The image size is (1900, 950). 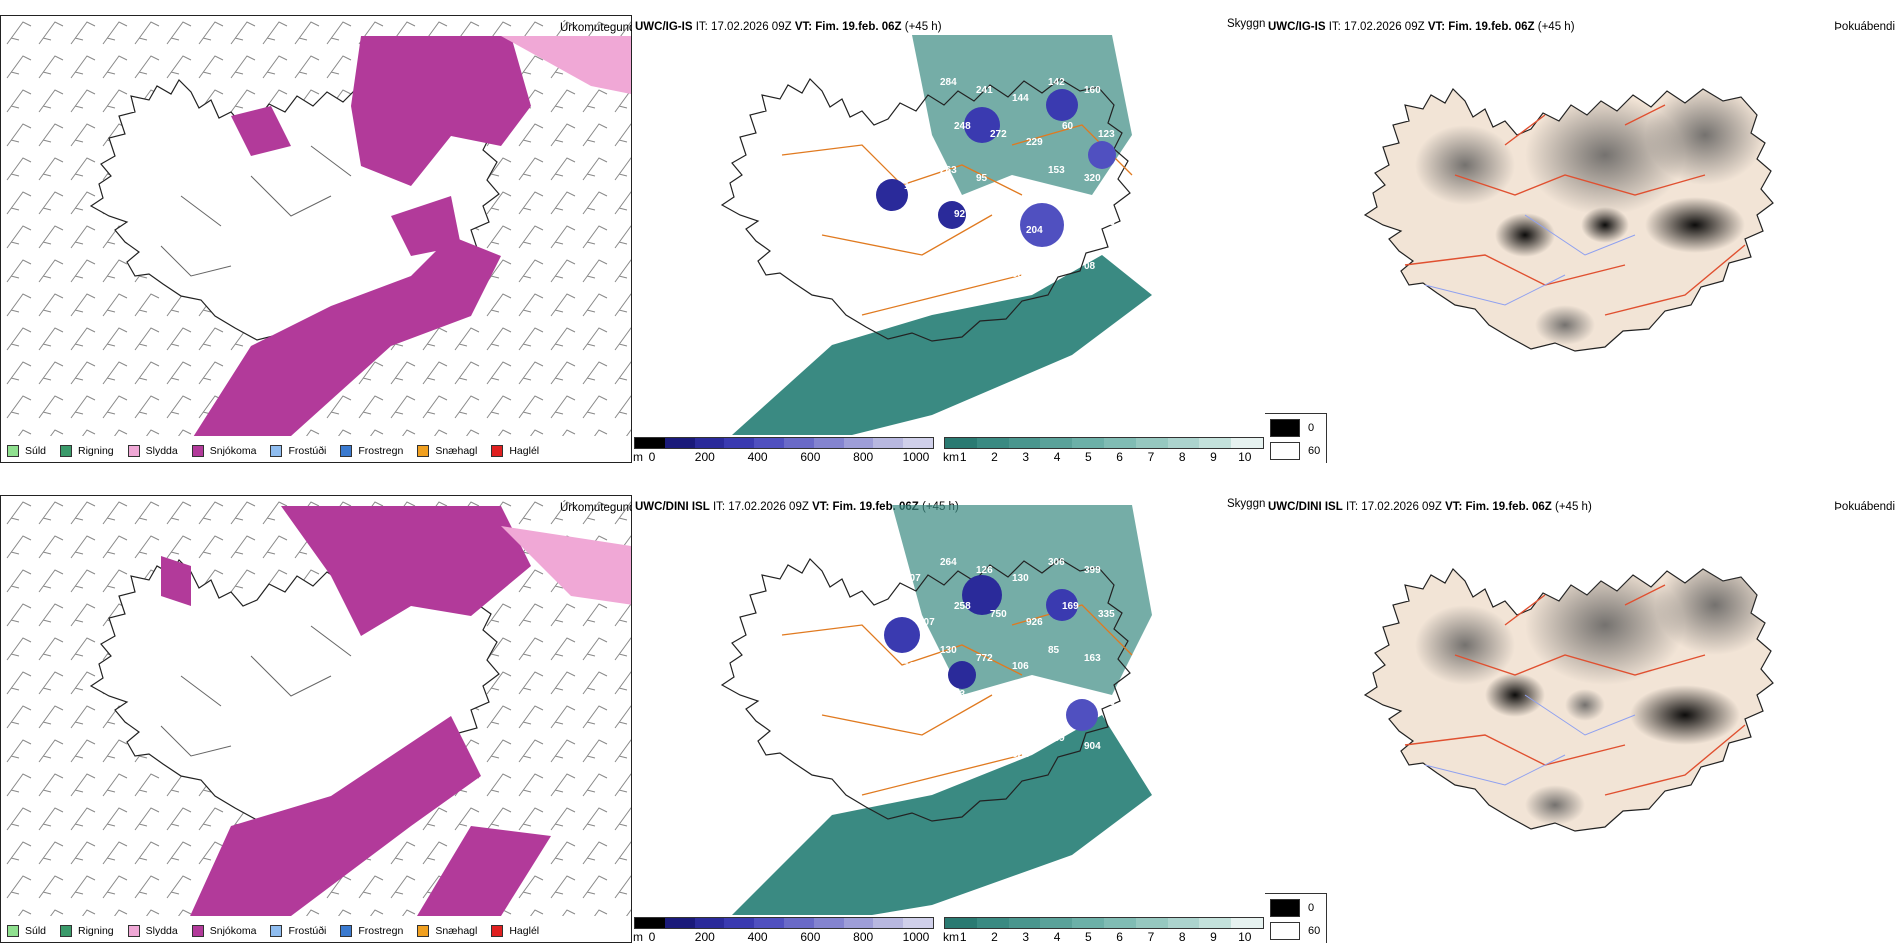 What do you see at coordinates (598, 28) in the screenshot?
I see `precip-title-row1: Úrkomutegund` at bounding box center [598, 28].